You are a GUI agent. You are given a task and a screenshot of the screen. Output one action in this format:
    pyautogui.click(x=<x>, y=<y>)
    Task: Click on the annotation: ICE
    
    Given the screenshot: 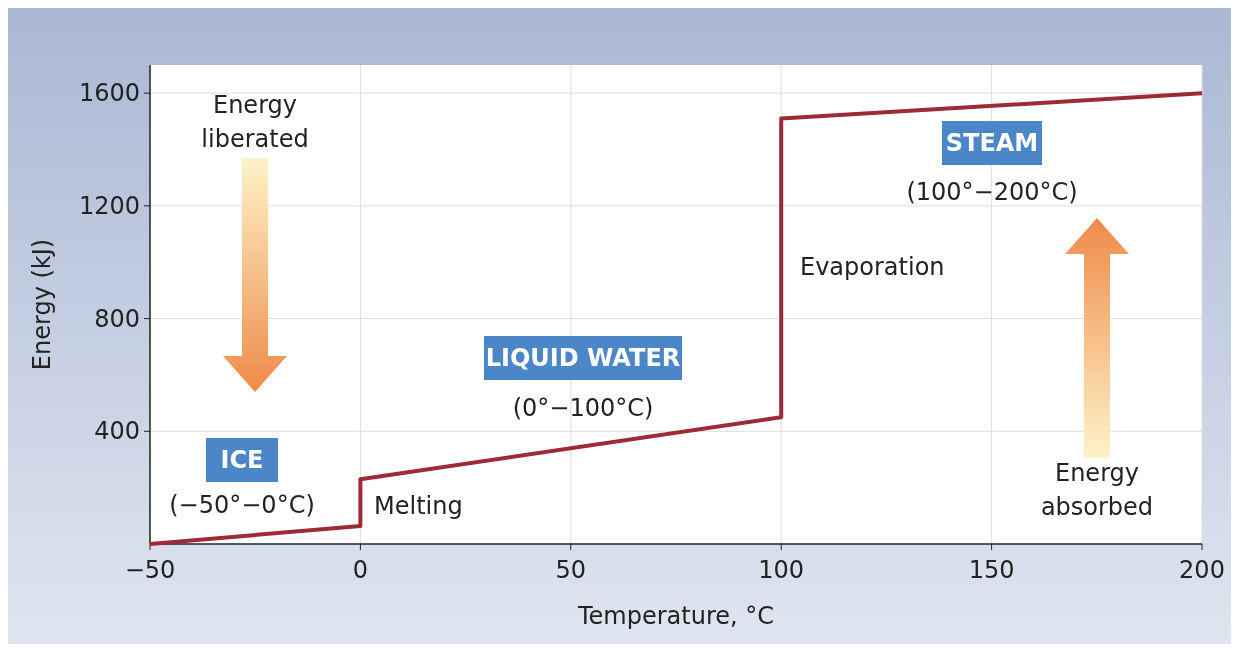 What is the action you would take?
    pyautogui.click(x=242, y=460)
    